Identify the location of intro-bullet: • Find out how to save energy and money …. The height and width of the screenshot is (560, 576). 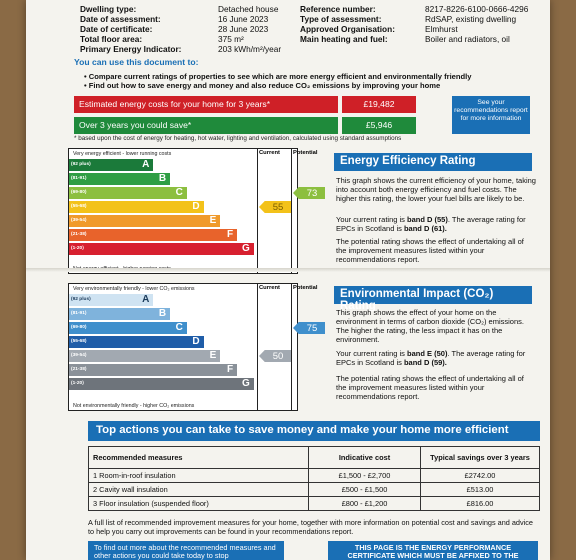
(262, 85).